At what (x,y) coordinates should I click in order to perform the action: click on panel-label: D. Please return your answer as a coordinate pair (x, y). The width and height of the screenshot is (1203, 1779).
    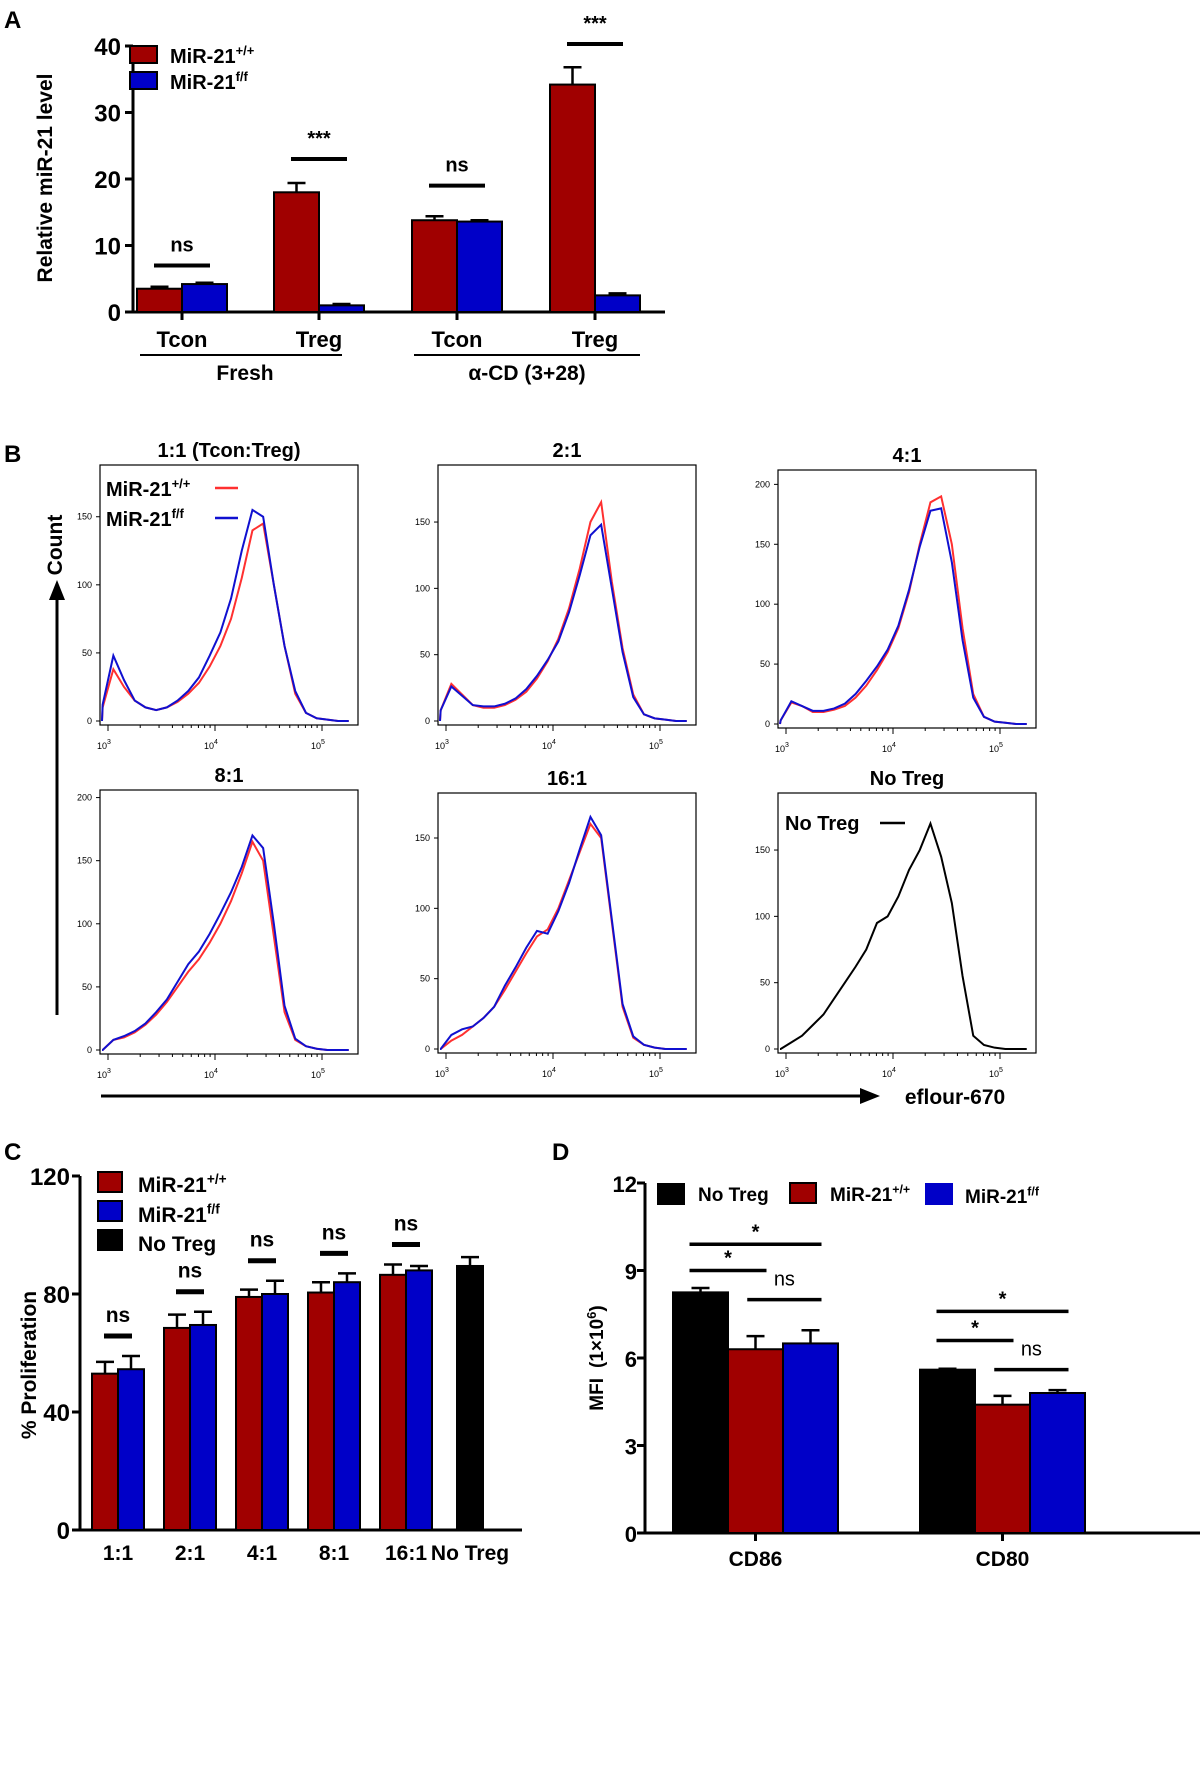
    Looking at the image, I should click on (560, 1152).